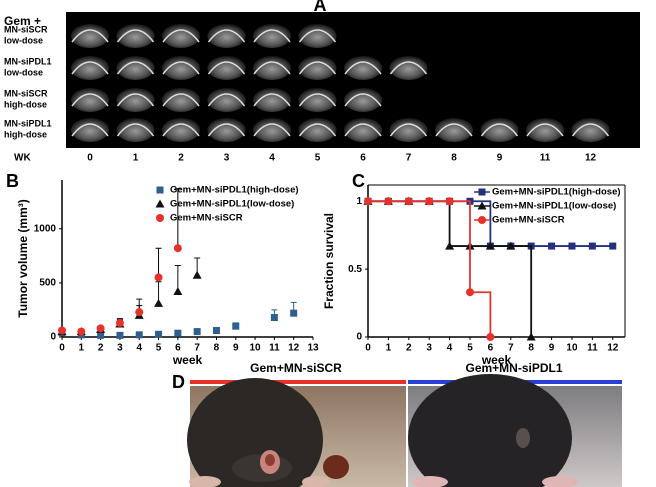 This screenshot has width=656, height=487. I want to click on week-tick: 7, so click(409, 158).